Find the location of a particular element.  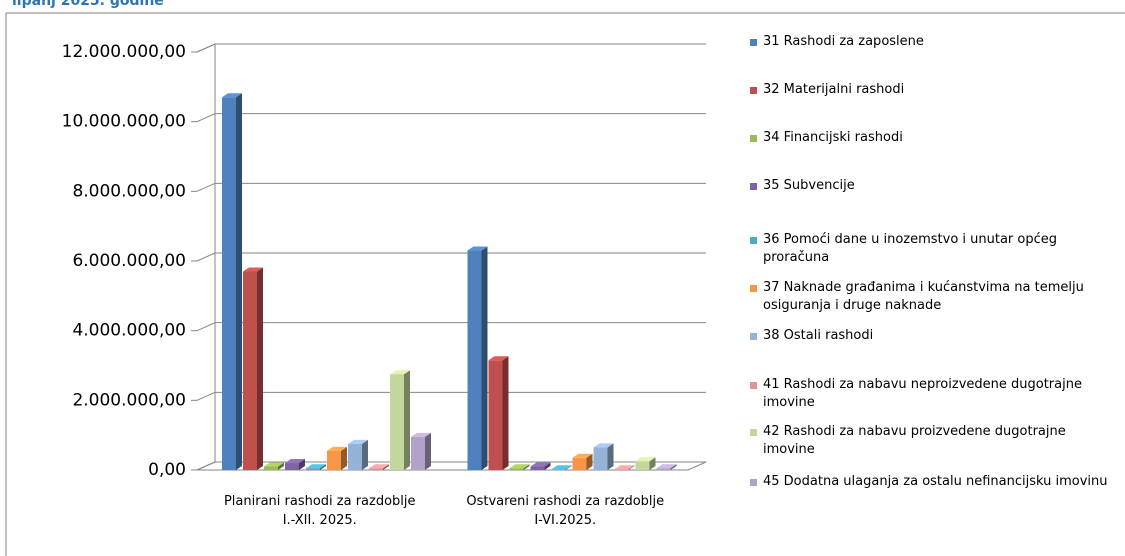

legend-item: 35 Subvencije is located at coordinates (935, 186).